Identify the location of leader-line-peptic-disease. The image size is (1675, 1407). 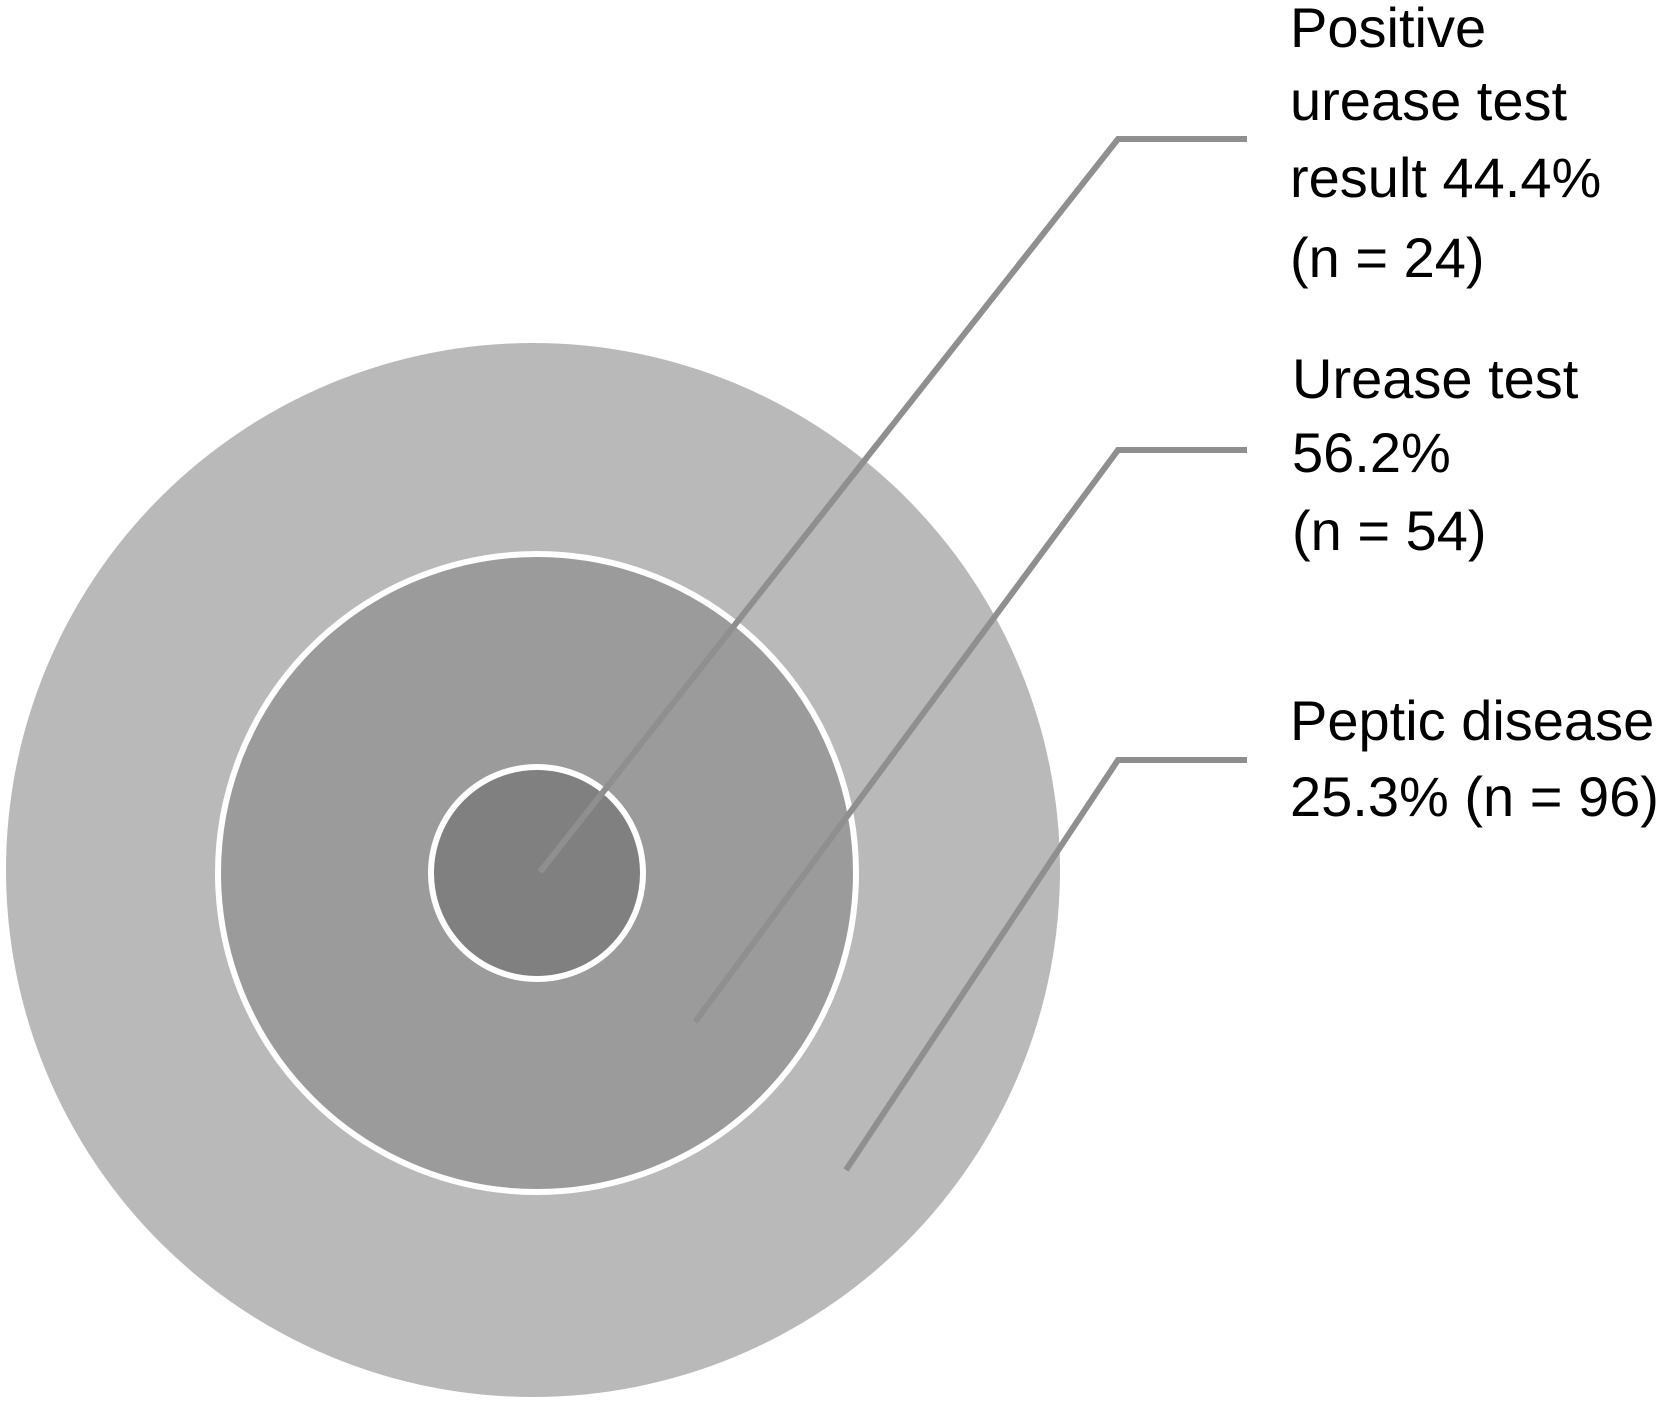
(1045, 964).